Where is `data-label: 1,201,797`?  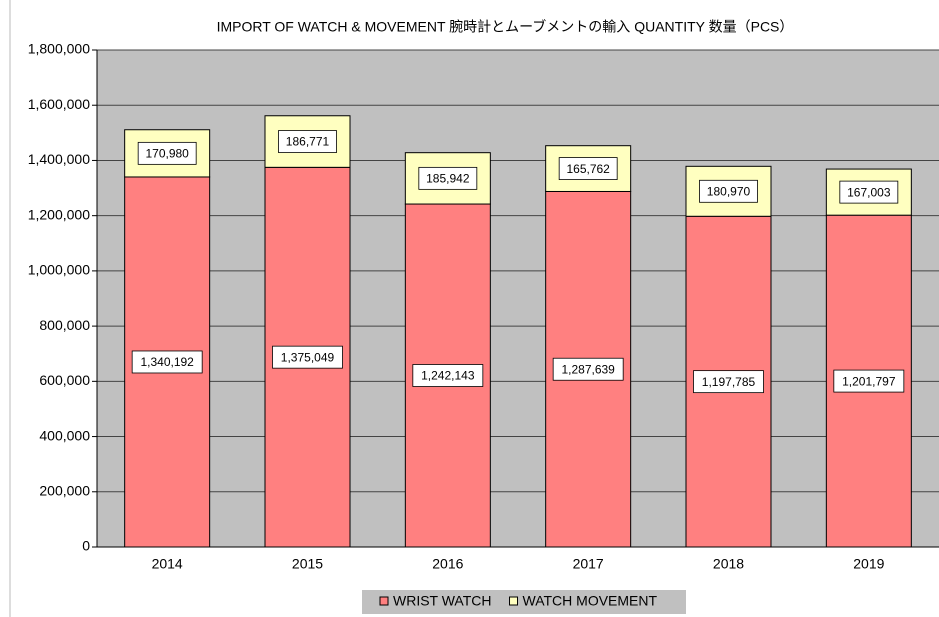
data-label: 1,201,797 is located at coordinates (869, 381).